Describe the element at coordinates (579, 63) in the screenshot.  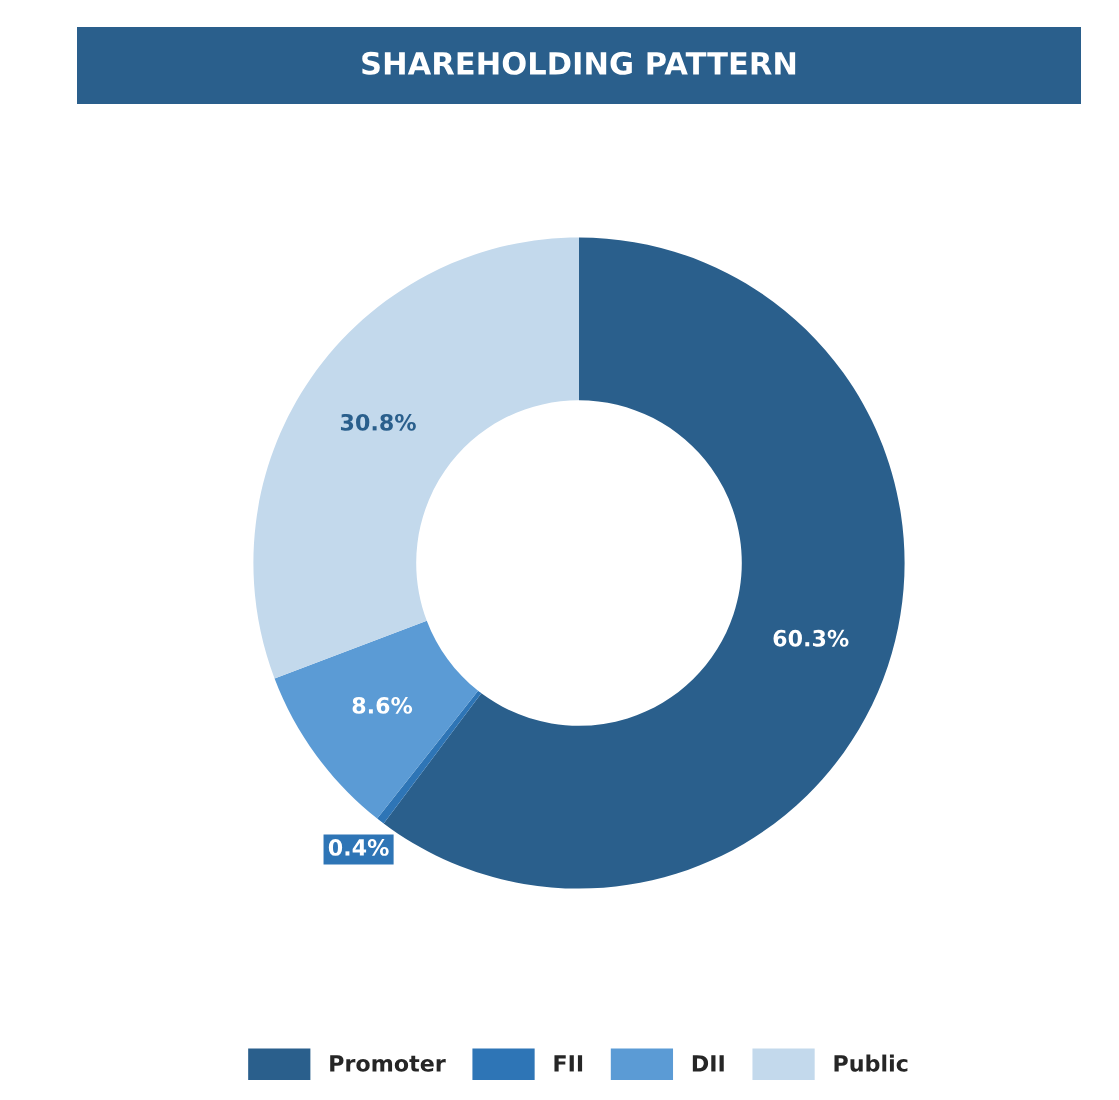
I see `chart-title: SHAREHOLDING PATTERN` at that location.